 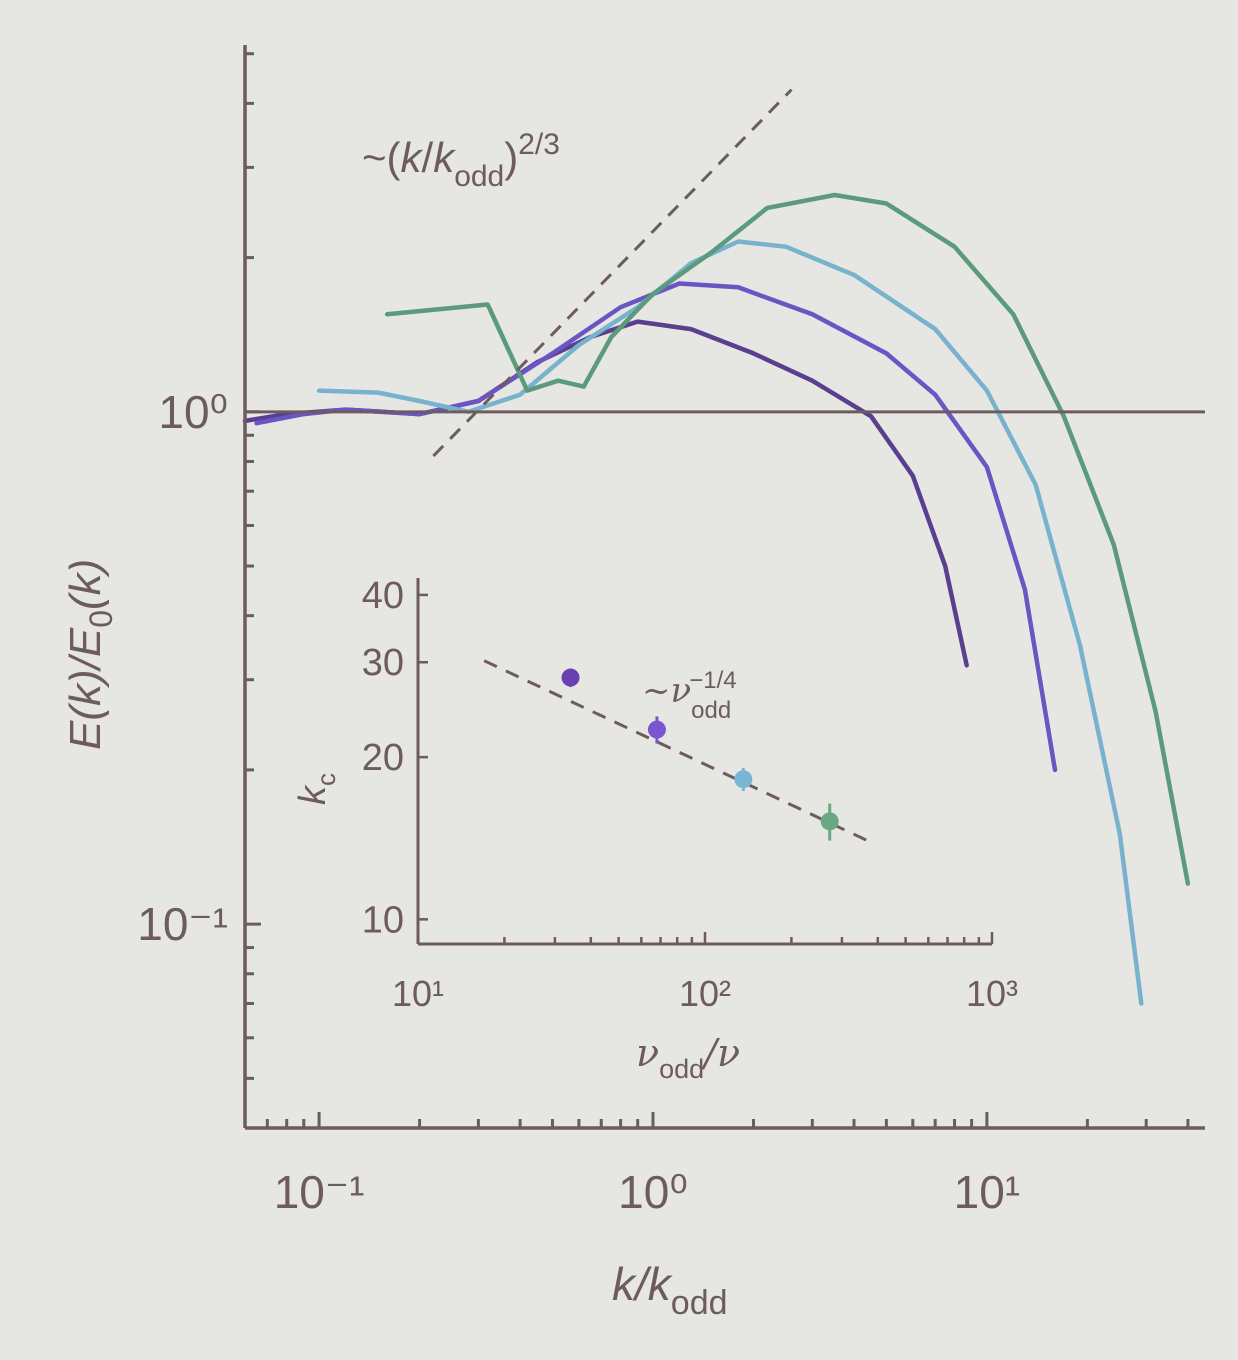 I want to click on main-x-tick-label: 10¹, so click(x=987, y=1192).